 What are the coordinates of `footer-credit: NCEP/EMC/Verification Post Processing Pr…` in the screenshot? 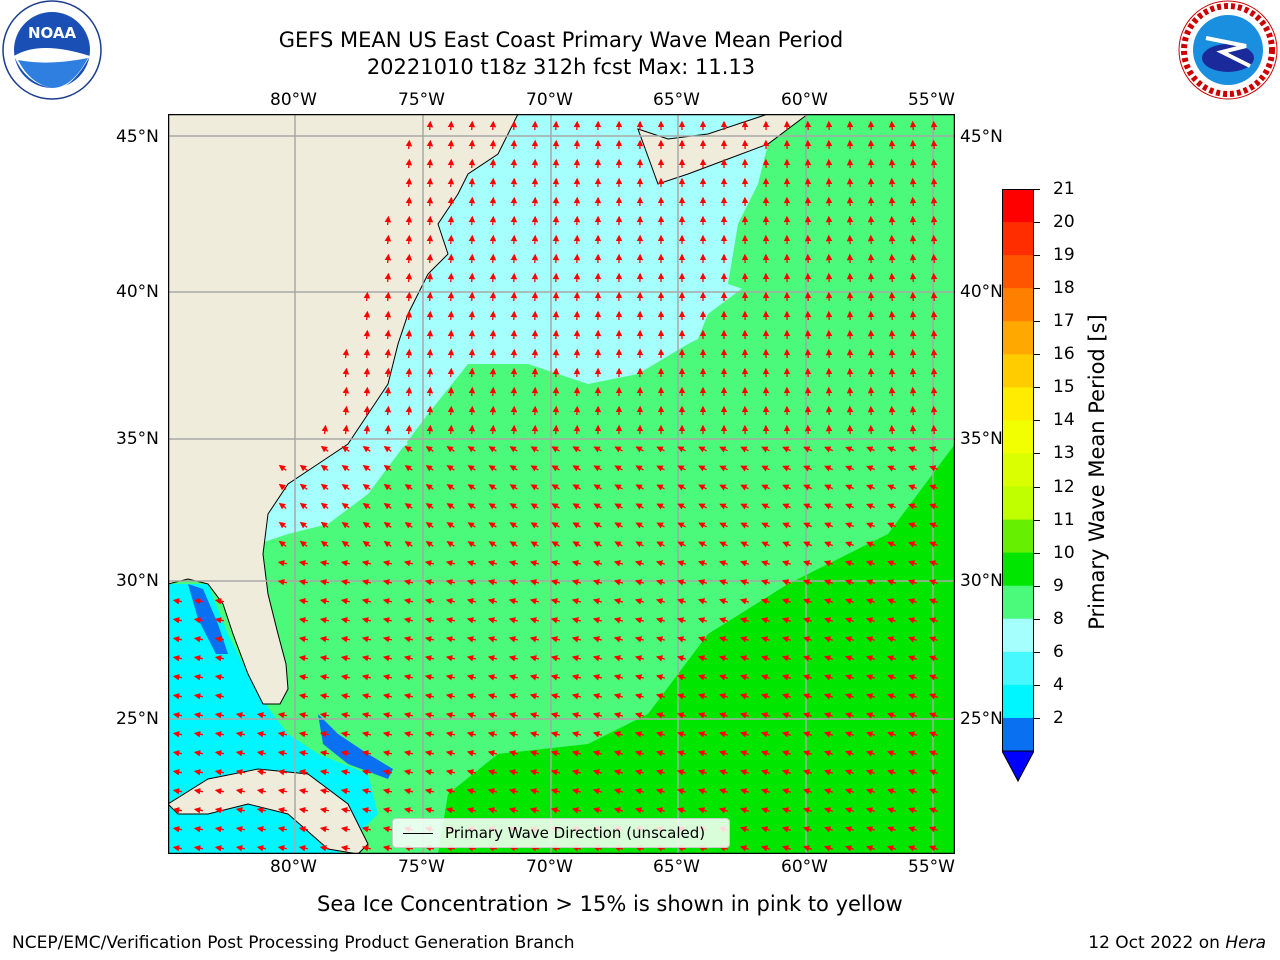 It's located at (293, 943).